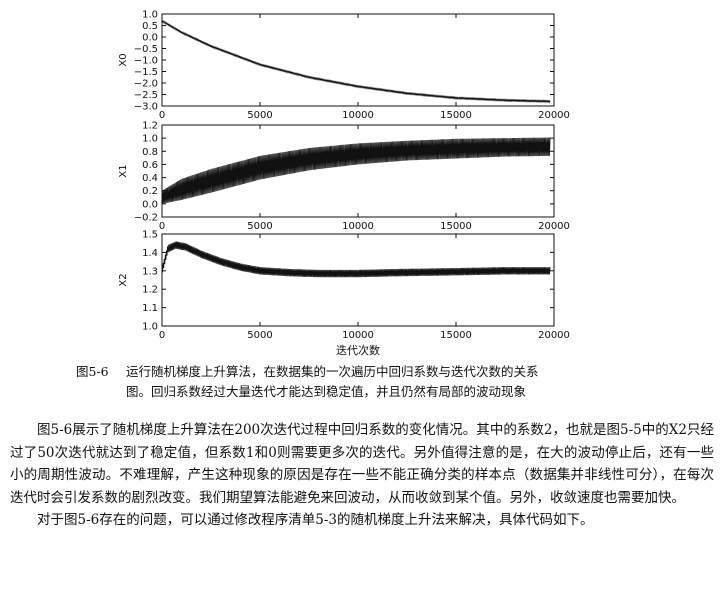  I want to click on y-tick-label: −3.0, so click(146, 107).